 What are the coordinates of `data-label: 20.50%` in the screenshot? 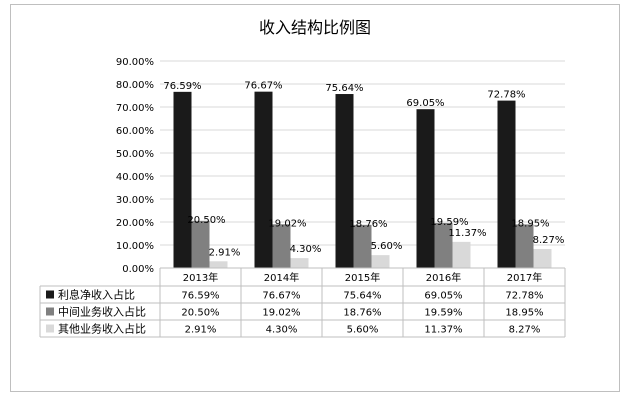 It's located at (206, 220).